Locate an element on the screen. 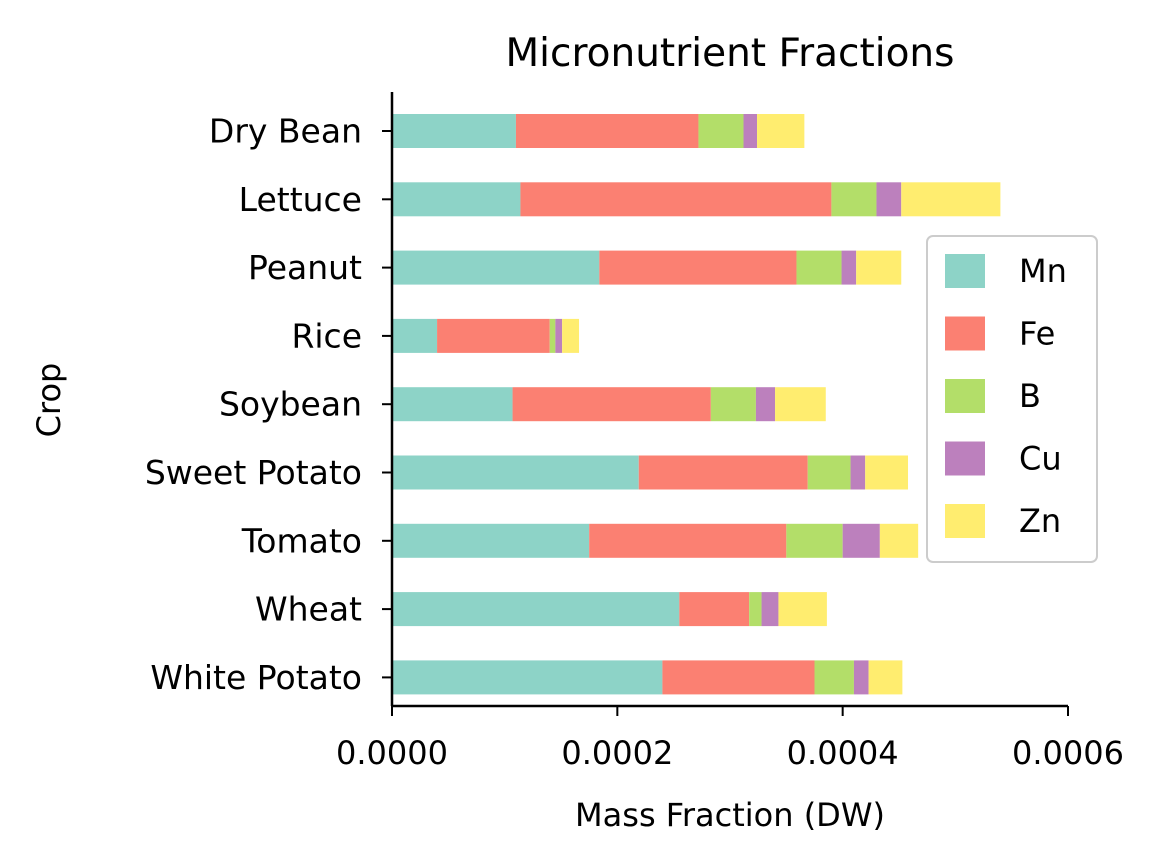 The image size is (1170, 866). bar-cu-sweet-potato is located at coordinates (858, 472).